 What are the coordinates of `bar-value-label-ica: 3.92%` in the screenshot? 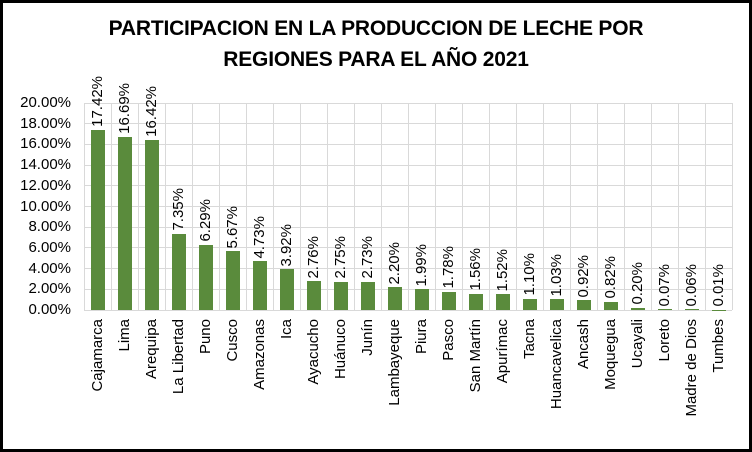 It's located at (286, 245).